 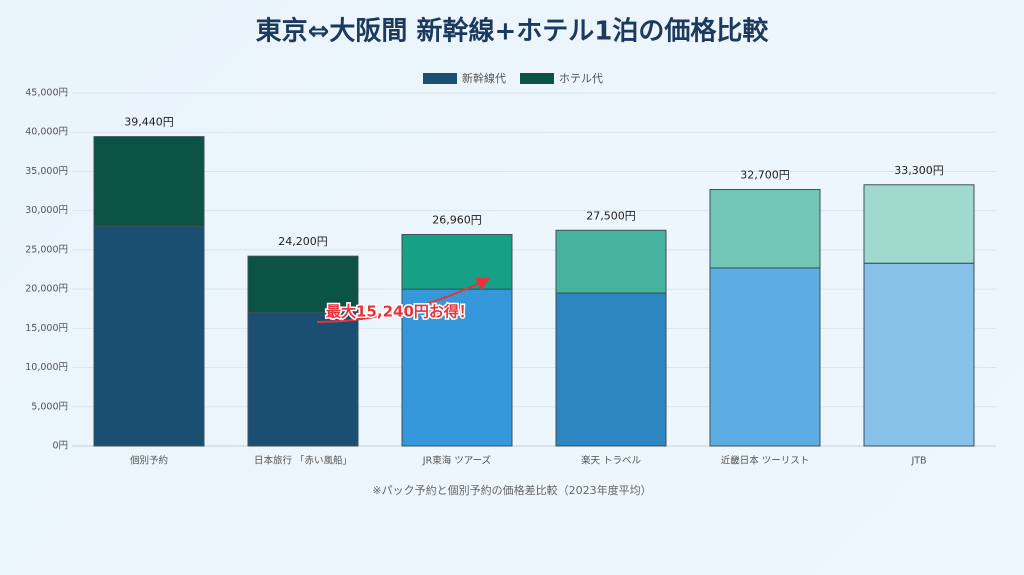 What do you see at coordinates (46, 210) in the screenshot?
I see `y-tick-label: 30,000円` at bounding box center [46, 210].